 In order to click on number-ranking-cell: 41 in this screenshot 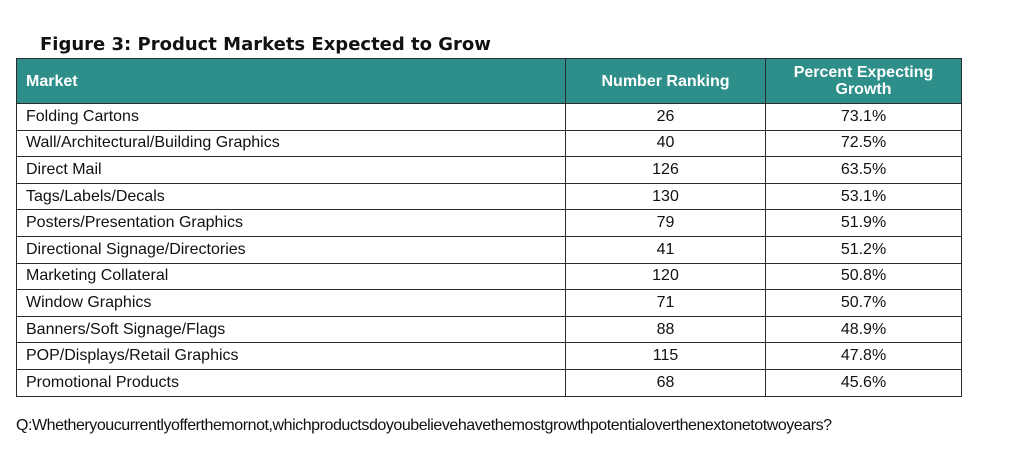, I will do `click(665, 249)`.